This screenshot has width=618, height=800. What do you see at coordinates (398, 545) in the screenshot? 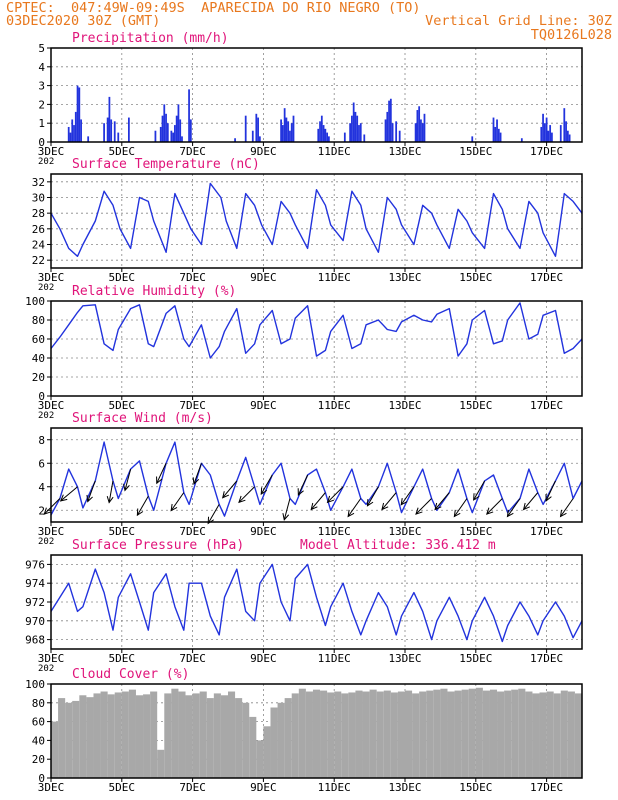
I see `panel-subtitle: Model Altitude: 336.412 m` at bounding box center [398, 545].